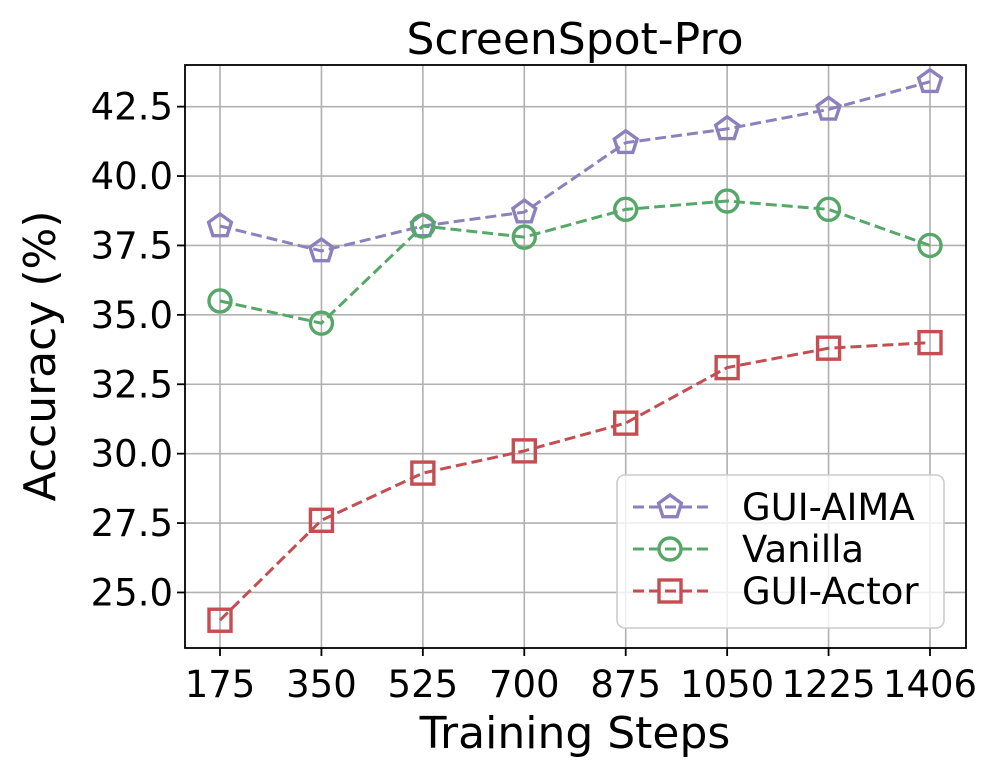 This screenshot has height=773, width=997. I want to click on x-axis-ticks: 175 350 525 700 875 1050 1225 1406, so click(581, 677).